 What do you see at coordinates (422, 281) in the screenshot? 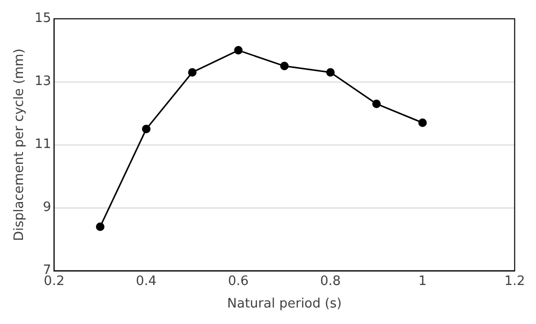
I see `x-tick-label: 1` at bounding box center [422, 281].